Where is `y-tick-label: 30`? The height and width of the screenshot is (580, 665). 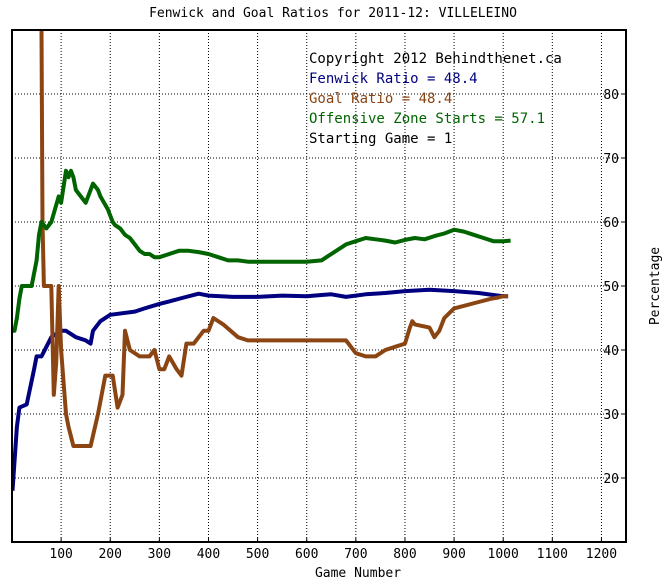
y-tick-label: 30 is located at coordinates (611, 415).